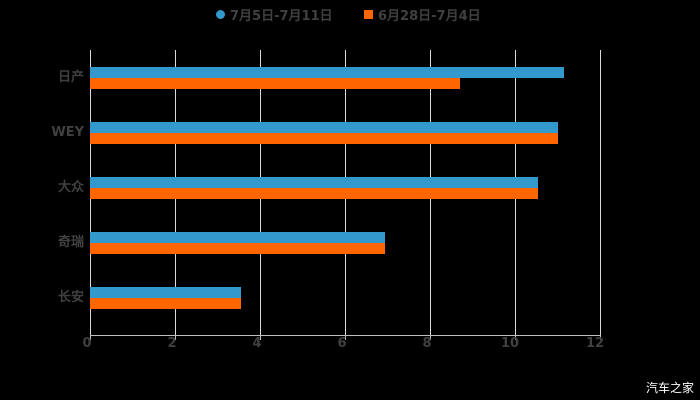 The height and width of the screenshot is (400, 700). Describe the element at coordinates (595, 343) in the screenshot. I see `x-tick-label: 12` at that location.